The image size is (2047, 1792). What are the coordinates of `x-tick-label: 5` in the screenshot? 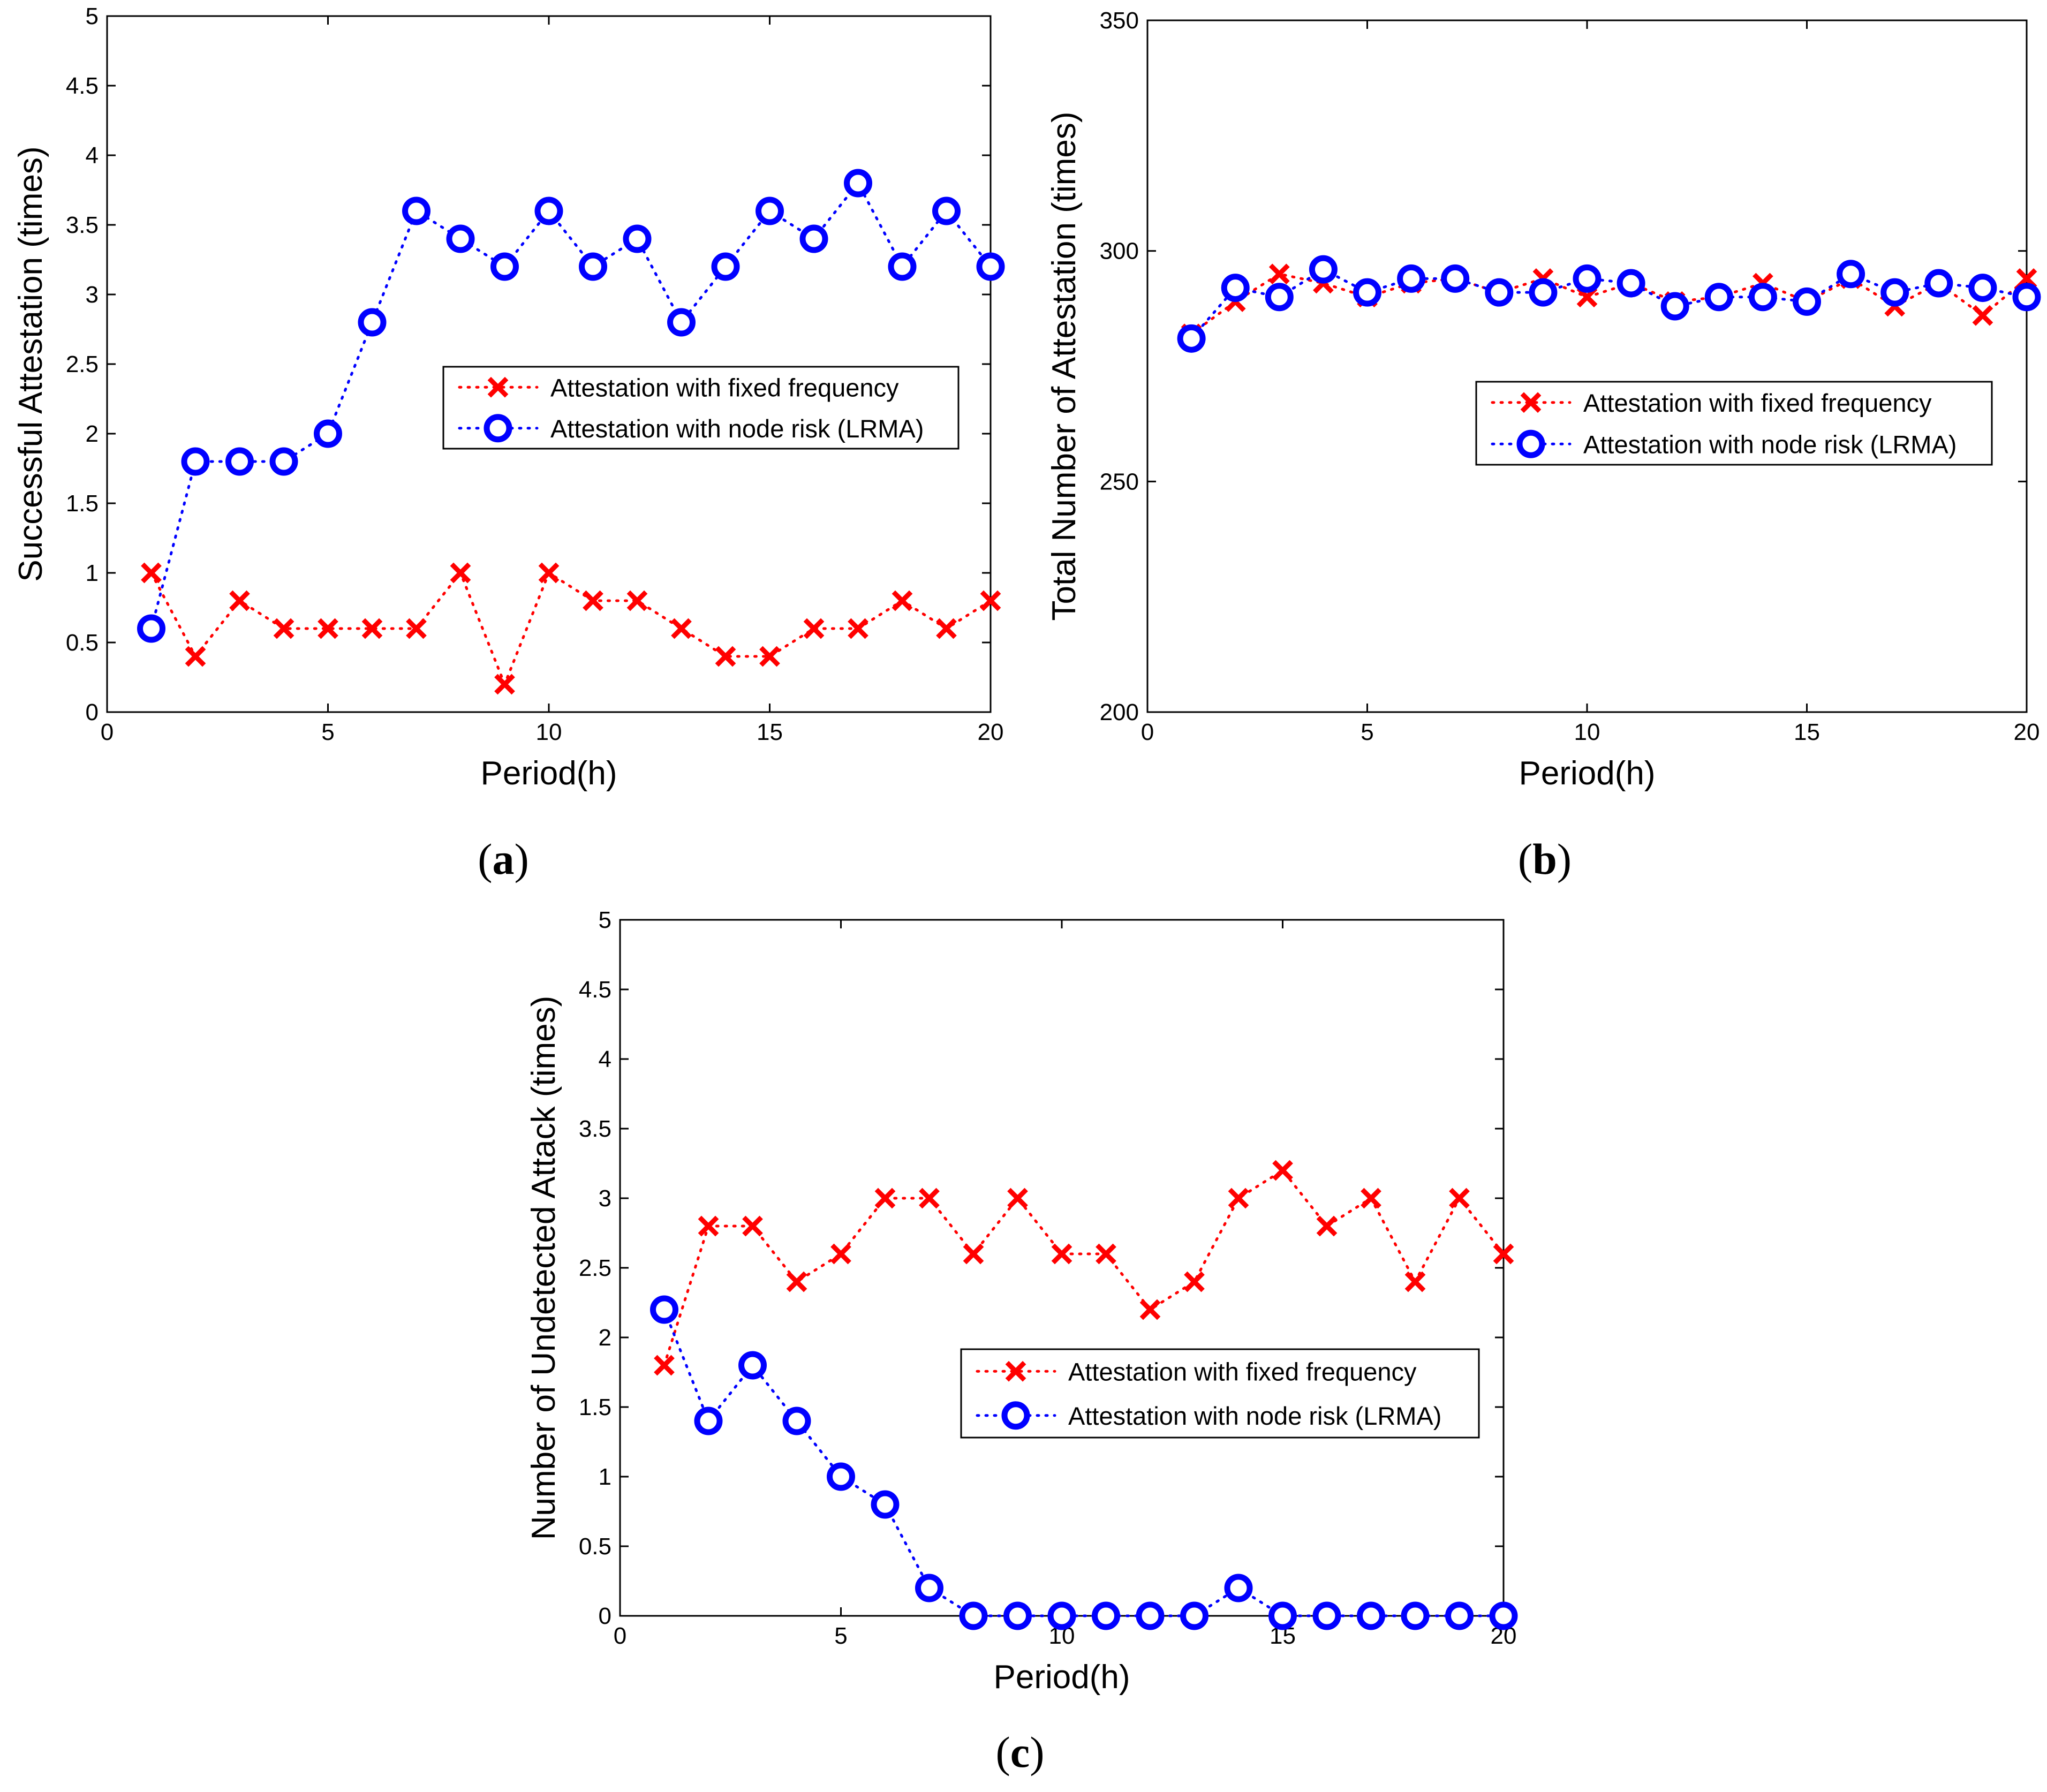 It's located at (327, 732).